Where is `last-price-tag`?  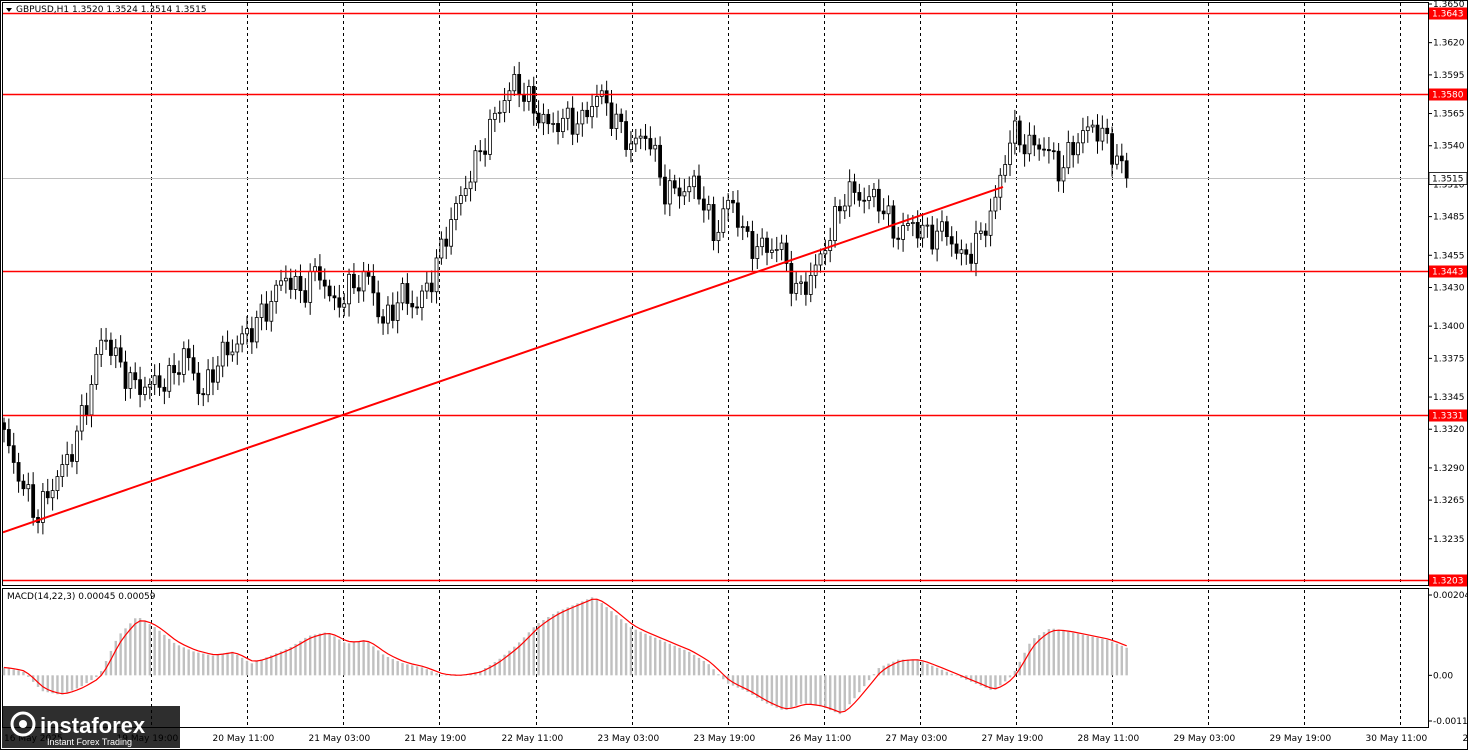 last-price-tag is located at coordinates (1448, 178).